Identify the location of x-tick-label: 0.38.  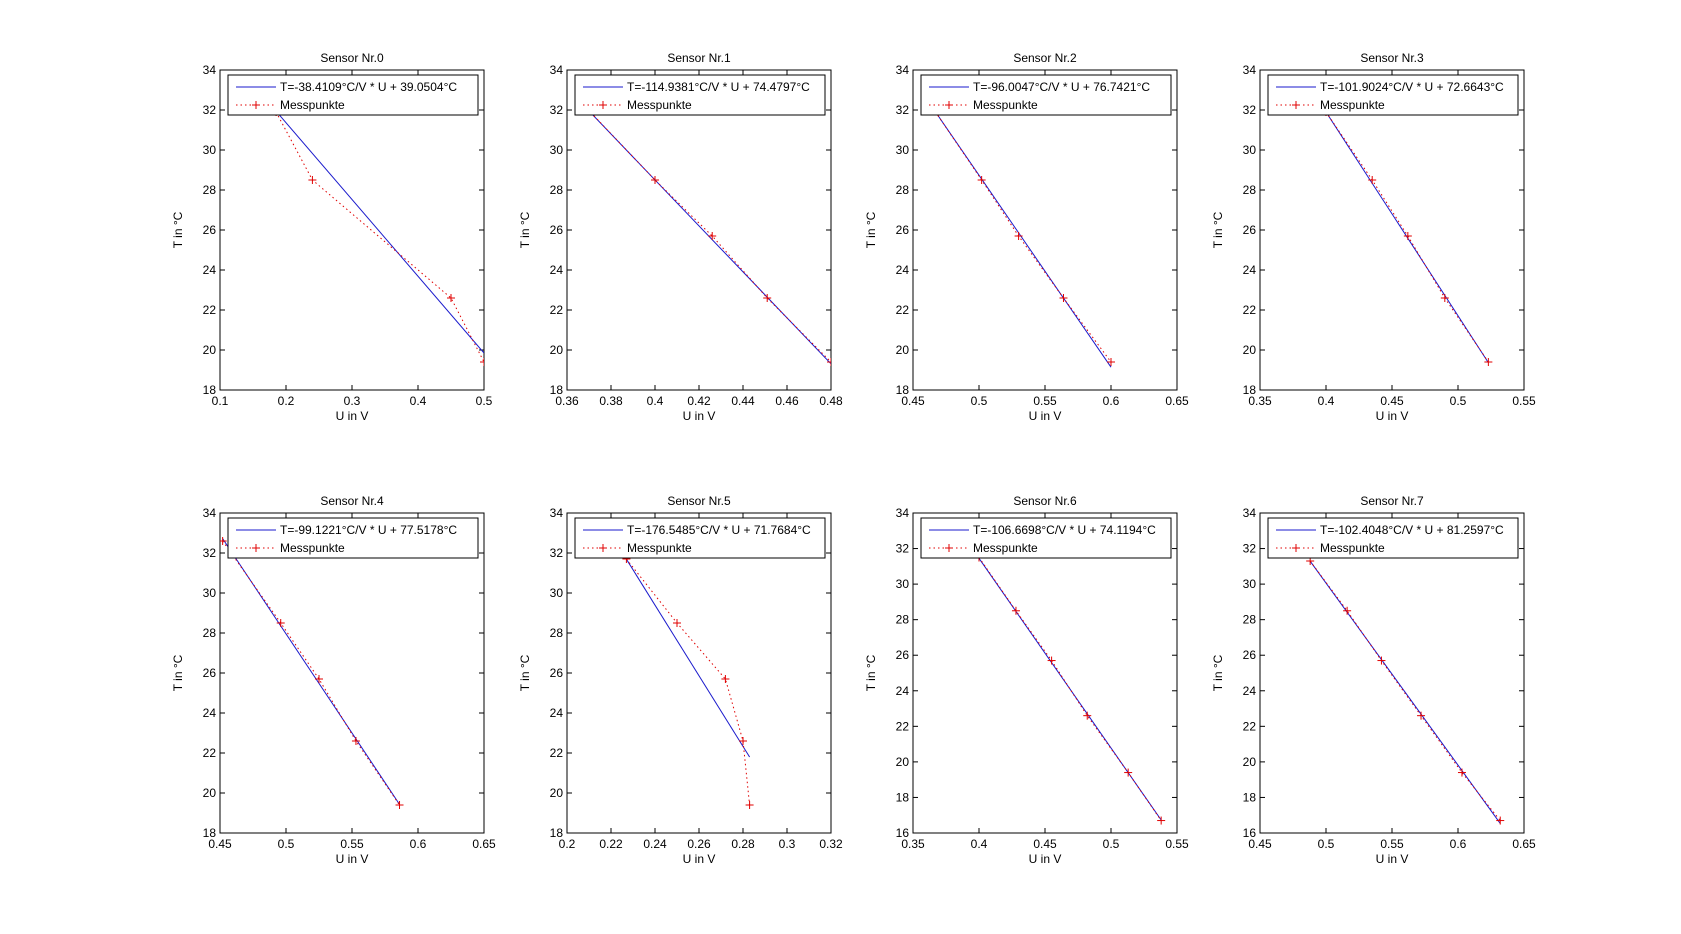
(611, 401).